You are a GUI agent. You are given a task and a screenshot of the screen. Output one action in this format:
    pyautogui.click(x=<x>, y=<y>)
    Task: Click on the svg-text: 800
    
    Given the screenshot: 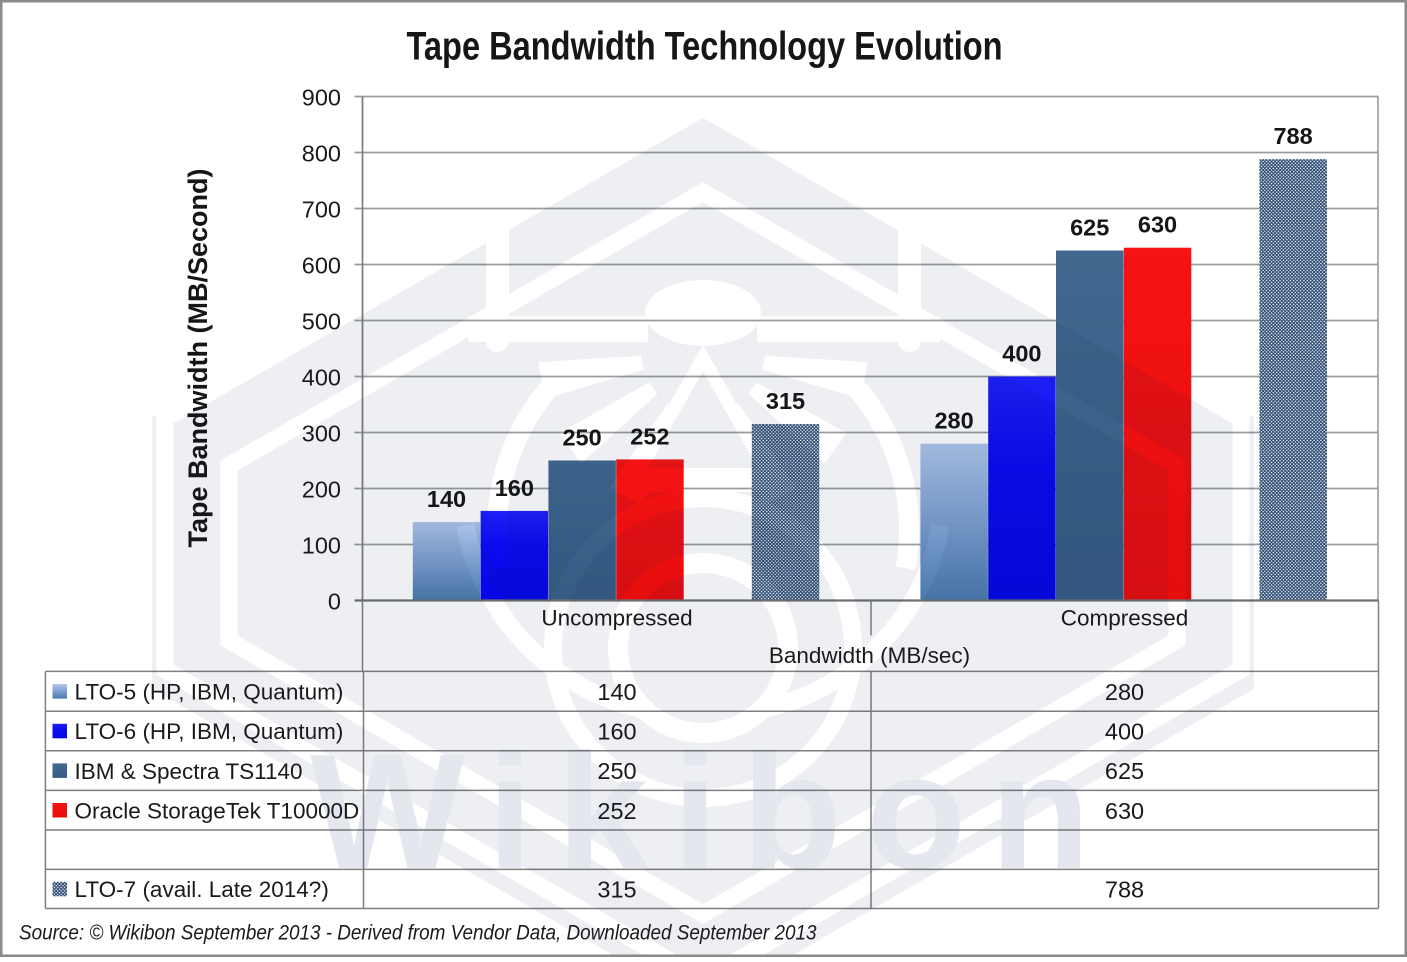 What is the action you would take?
    pyautogui.click(x=321, y=154)
    